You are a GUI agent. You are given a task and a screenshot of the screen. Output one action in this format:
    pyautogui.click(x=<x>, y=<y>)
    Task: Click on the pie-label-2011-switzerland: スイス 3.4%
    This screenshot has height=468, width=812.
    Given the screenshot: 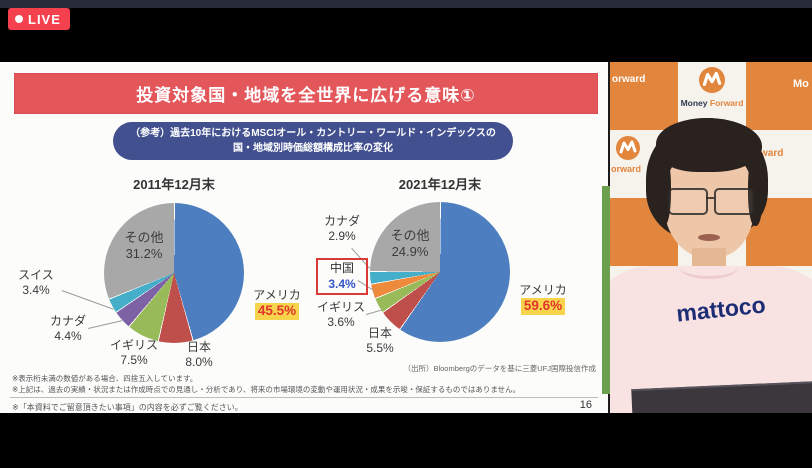 What is the action you would take?
    pyautogui.click(x=36, y=282)
    